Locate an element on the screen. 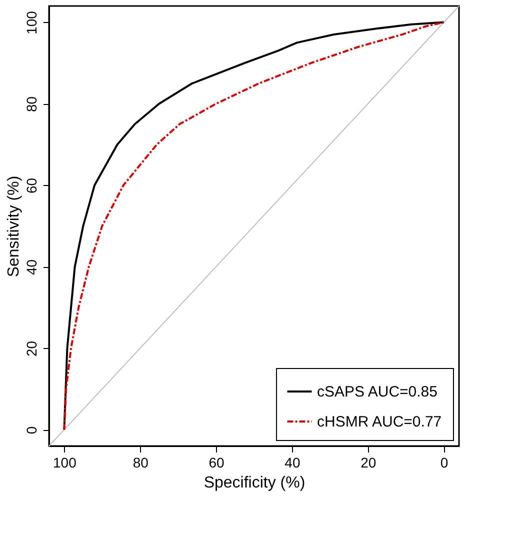  y-tick-label: 20 is located at coordinates (32, 348).